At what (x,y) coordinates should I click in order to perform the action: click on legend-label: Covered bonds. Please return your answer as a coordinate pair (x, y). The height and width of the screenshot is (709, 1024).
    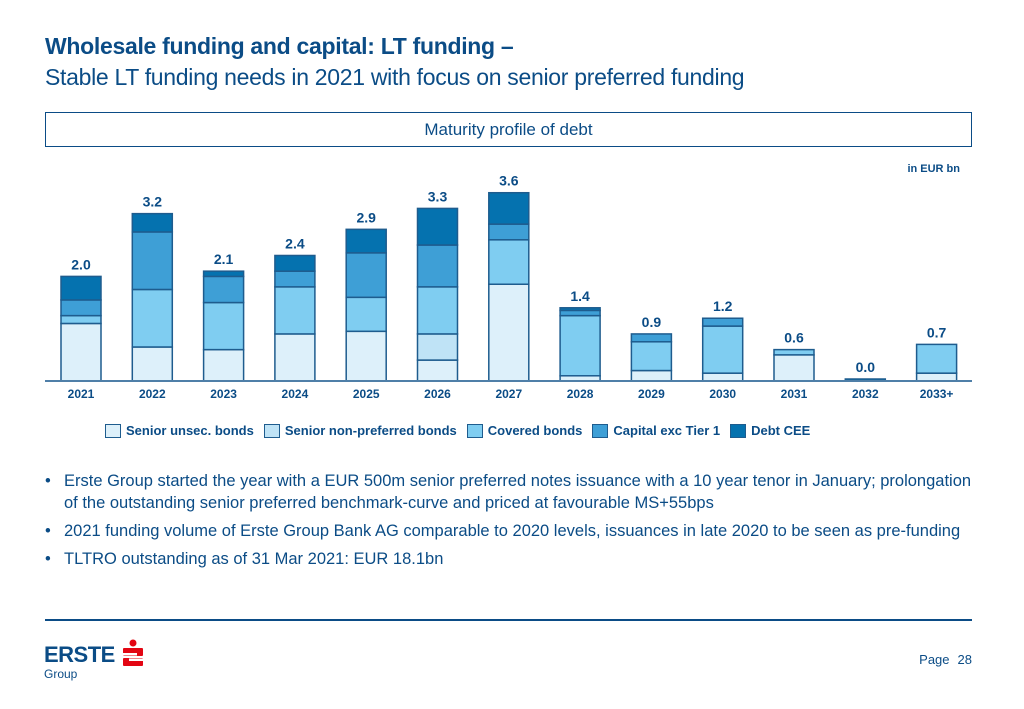
    Looking at the image, I should click on (535, 430).